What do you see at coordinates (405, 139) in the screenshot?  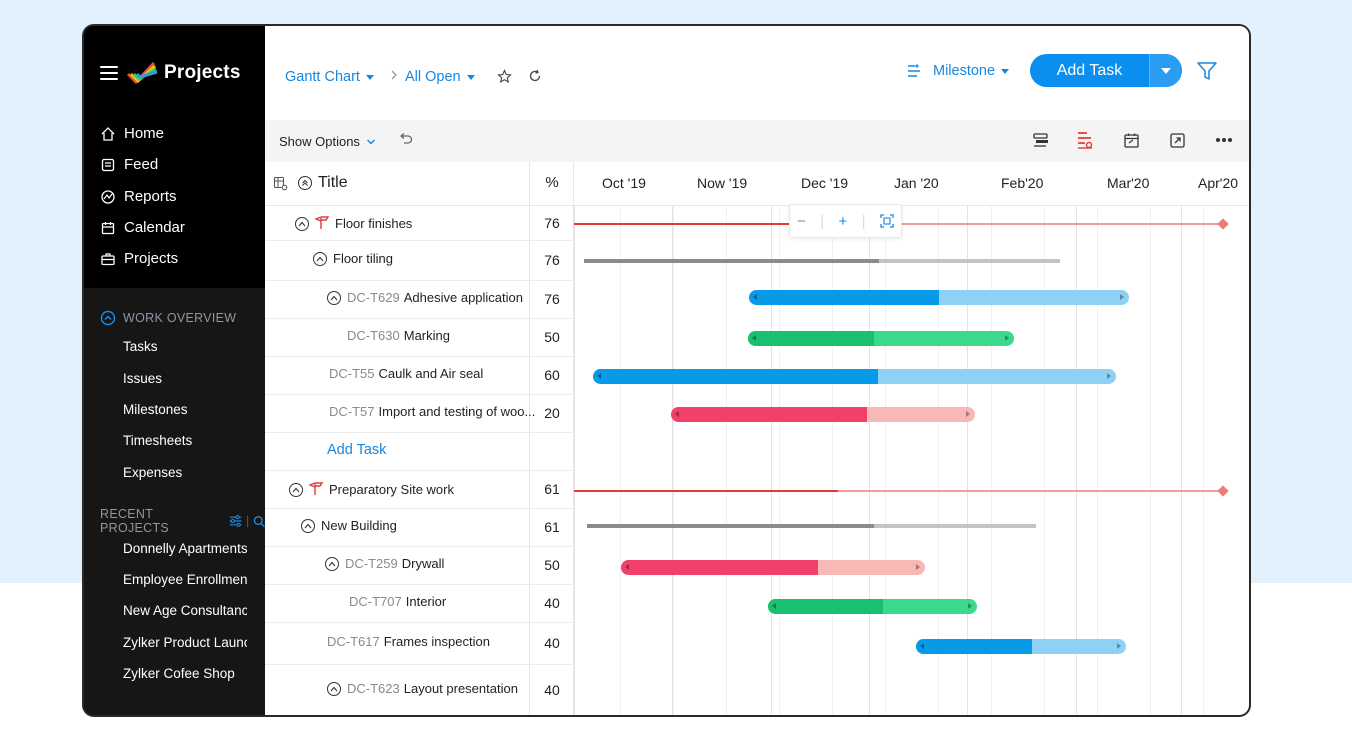 I see `undo-icon` at bounding box center [405, 139].